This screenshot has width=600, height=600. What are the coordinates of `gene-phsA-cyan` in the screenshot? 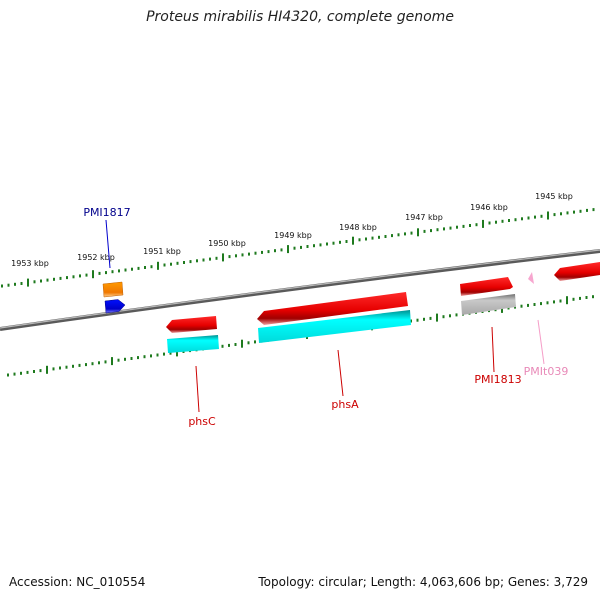 It's located at (334, 326).